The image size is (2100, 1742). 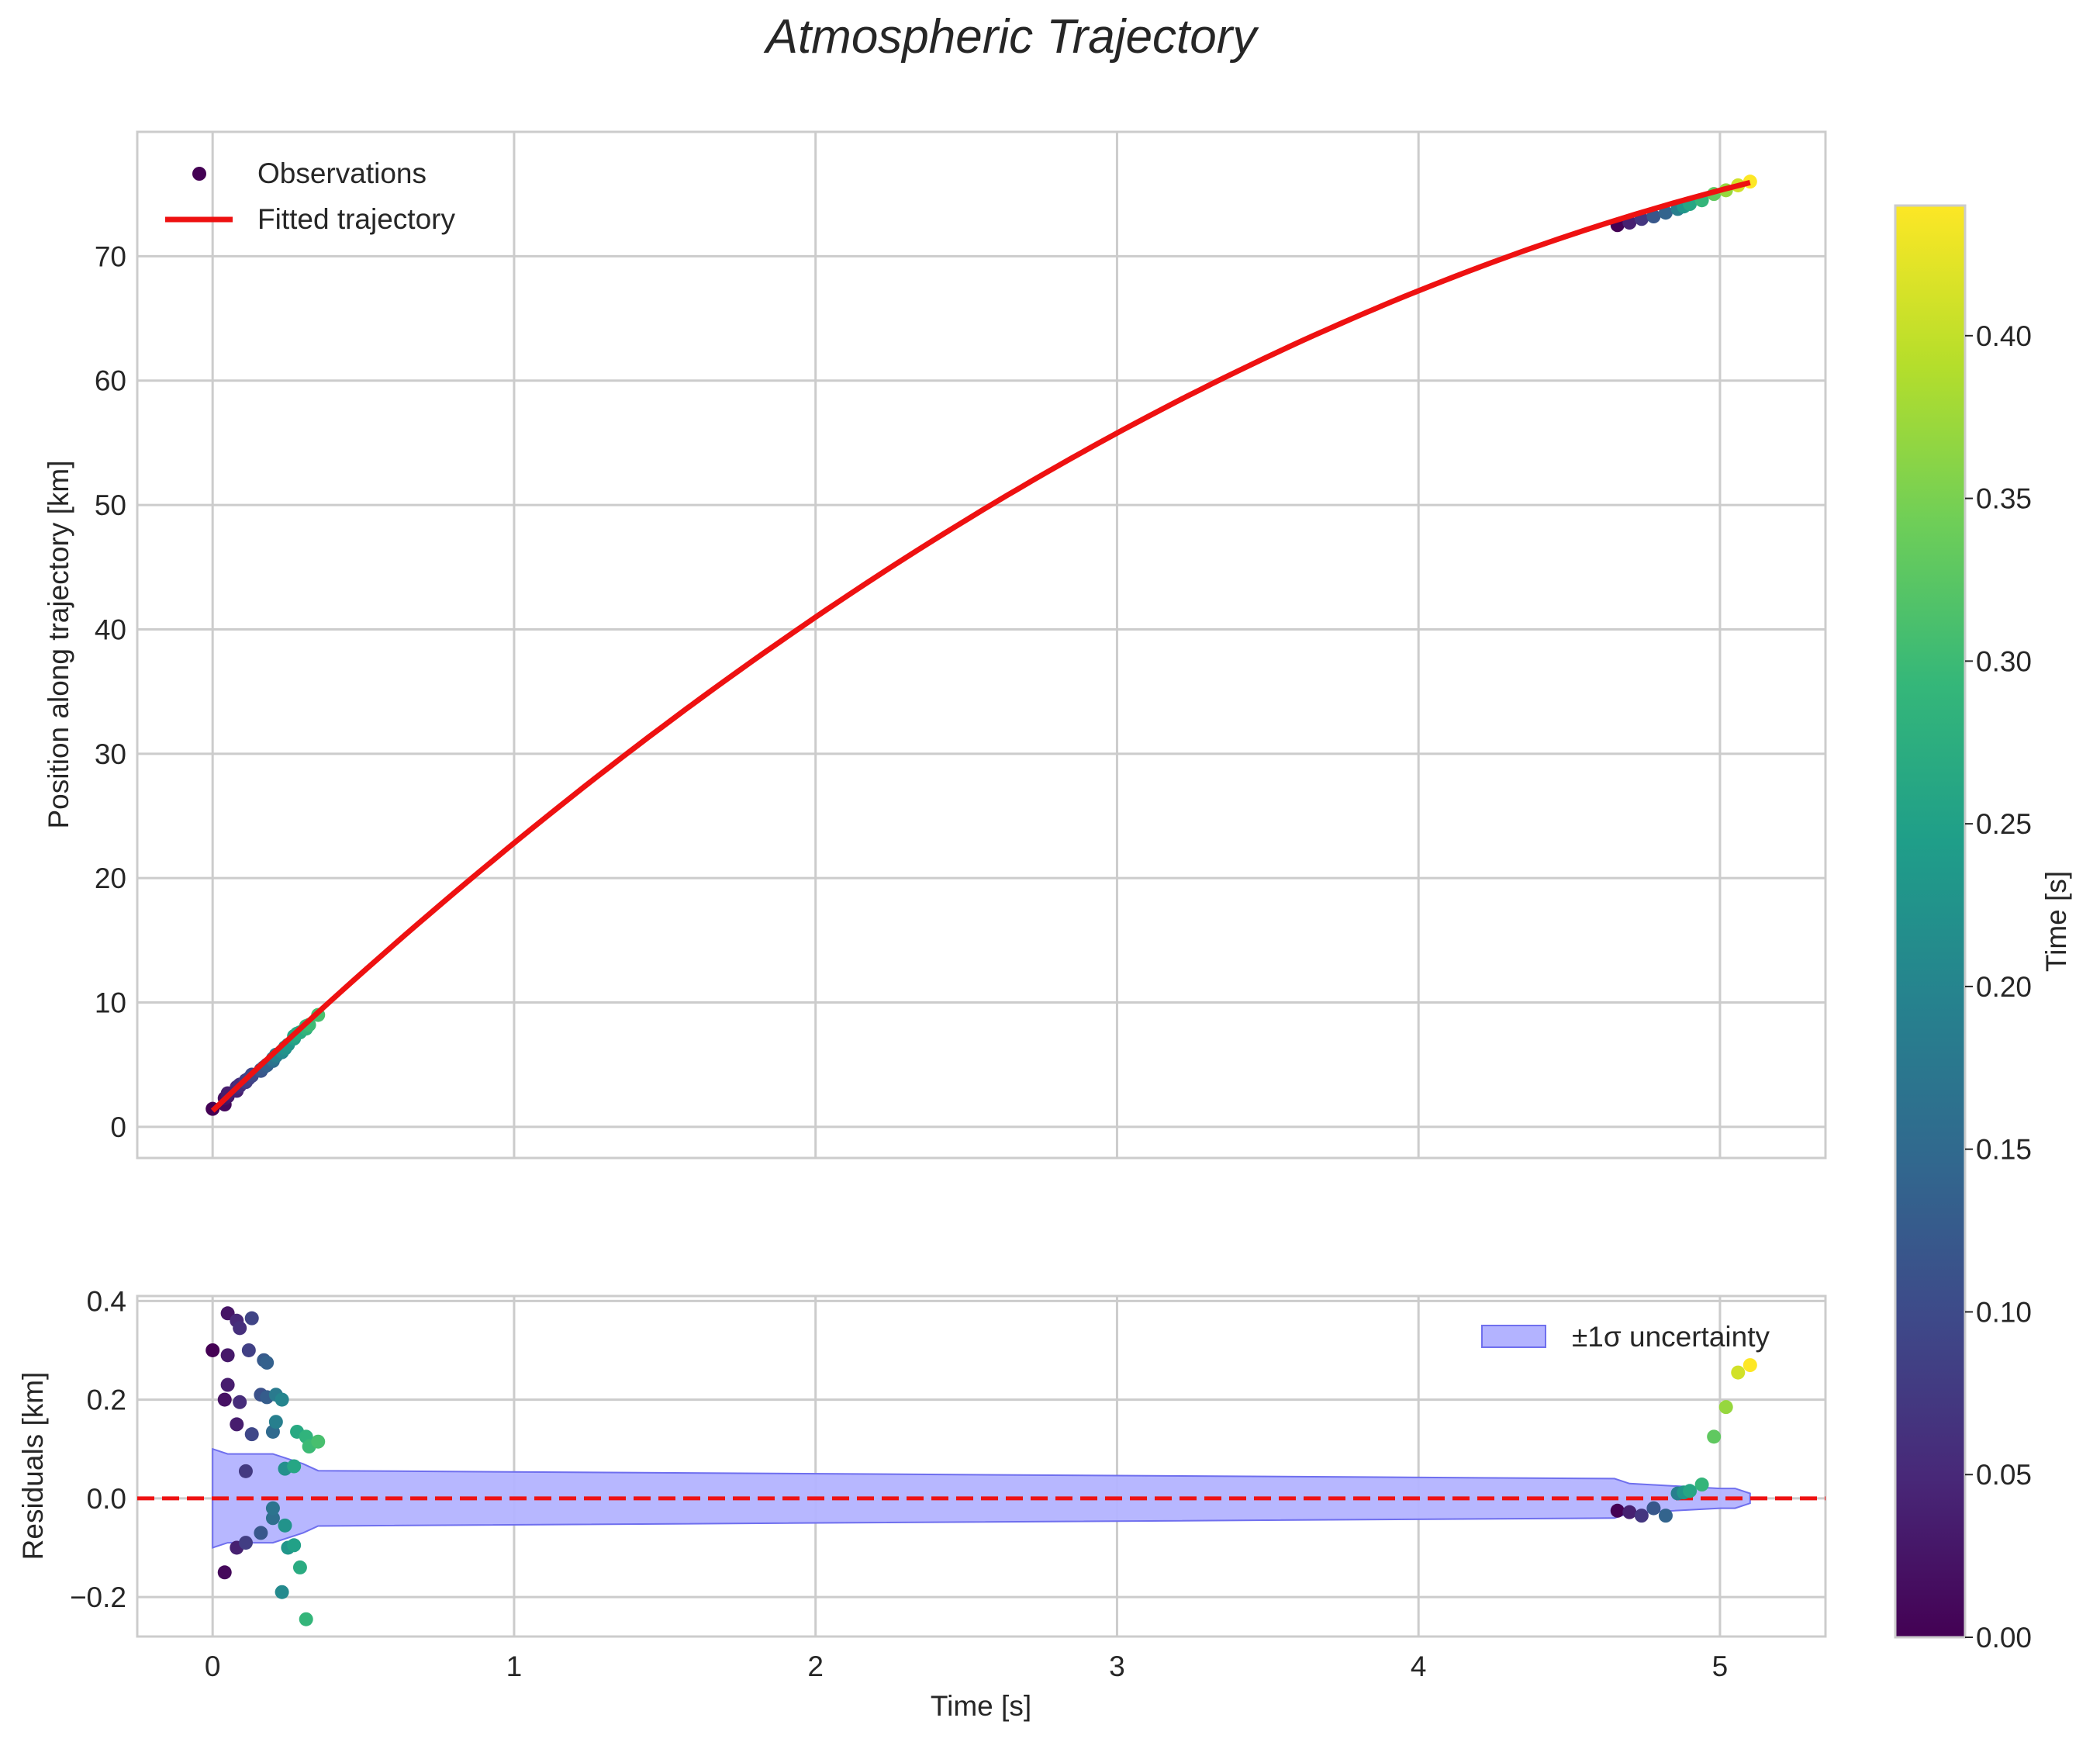 I want to click on top-y-axis-label: Position along trajectory [km], so click(x=58, y=644).